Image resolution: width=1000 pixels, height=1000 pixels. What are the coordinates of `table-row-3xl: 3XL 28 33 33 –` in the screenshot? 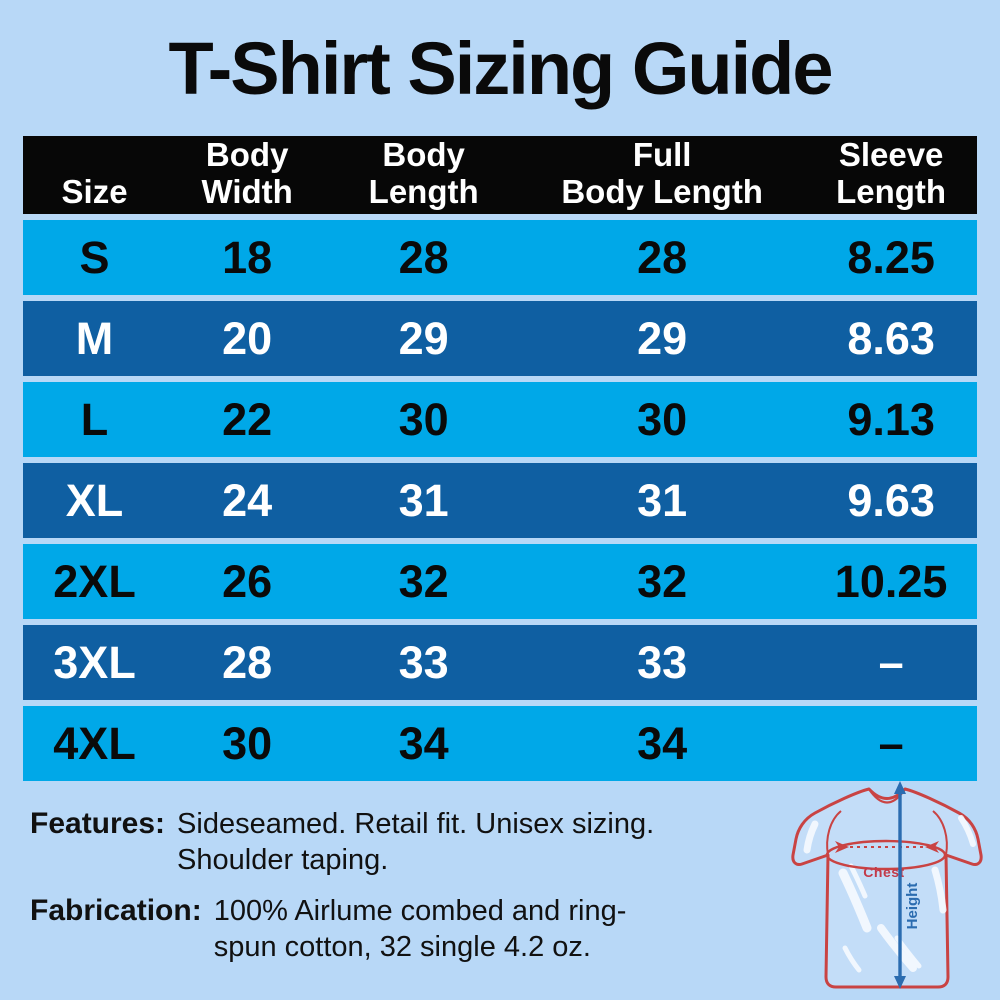 It's located at (500, 662).